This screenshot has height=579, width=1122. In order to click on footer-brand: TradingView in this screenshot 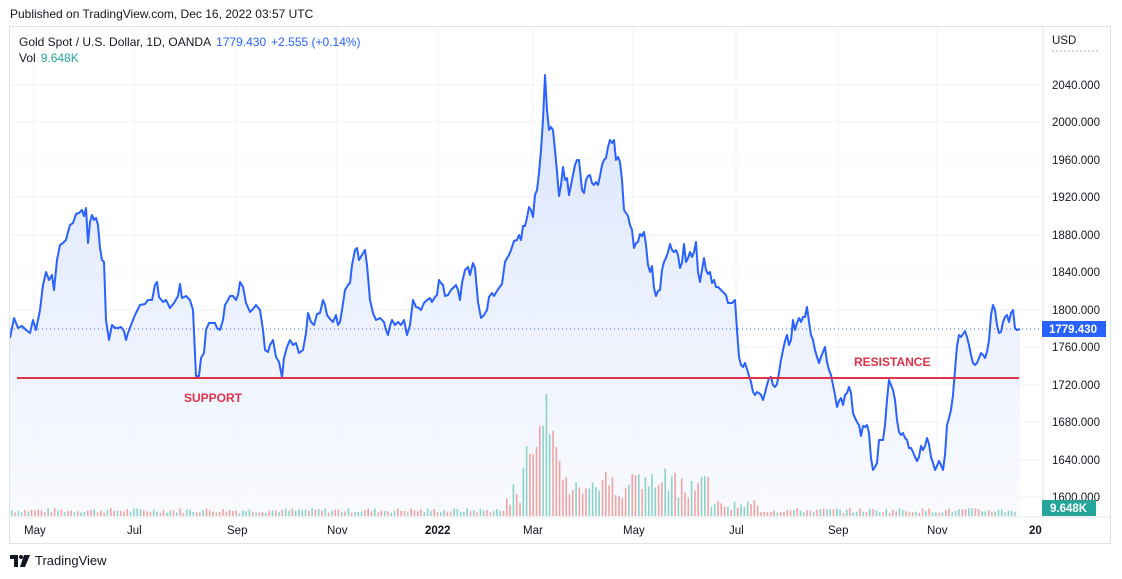, I will do `click(58, 560)`.